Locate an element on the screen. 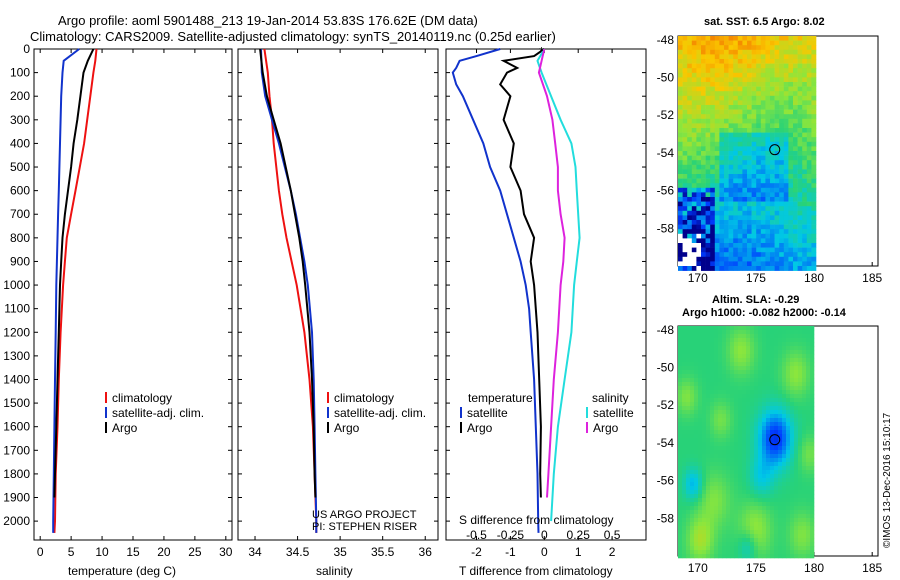  x-tick-label: 20 is located at coordinates (164, 552).